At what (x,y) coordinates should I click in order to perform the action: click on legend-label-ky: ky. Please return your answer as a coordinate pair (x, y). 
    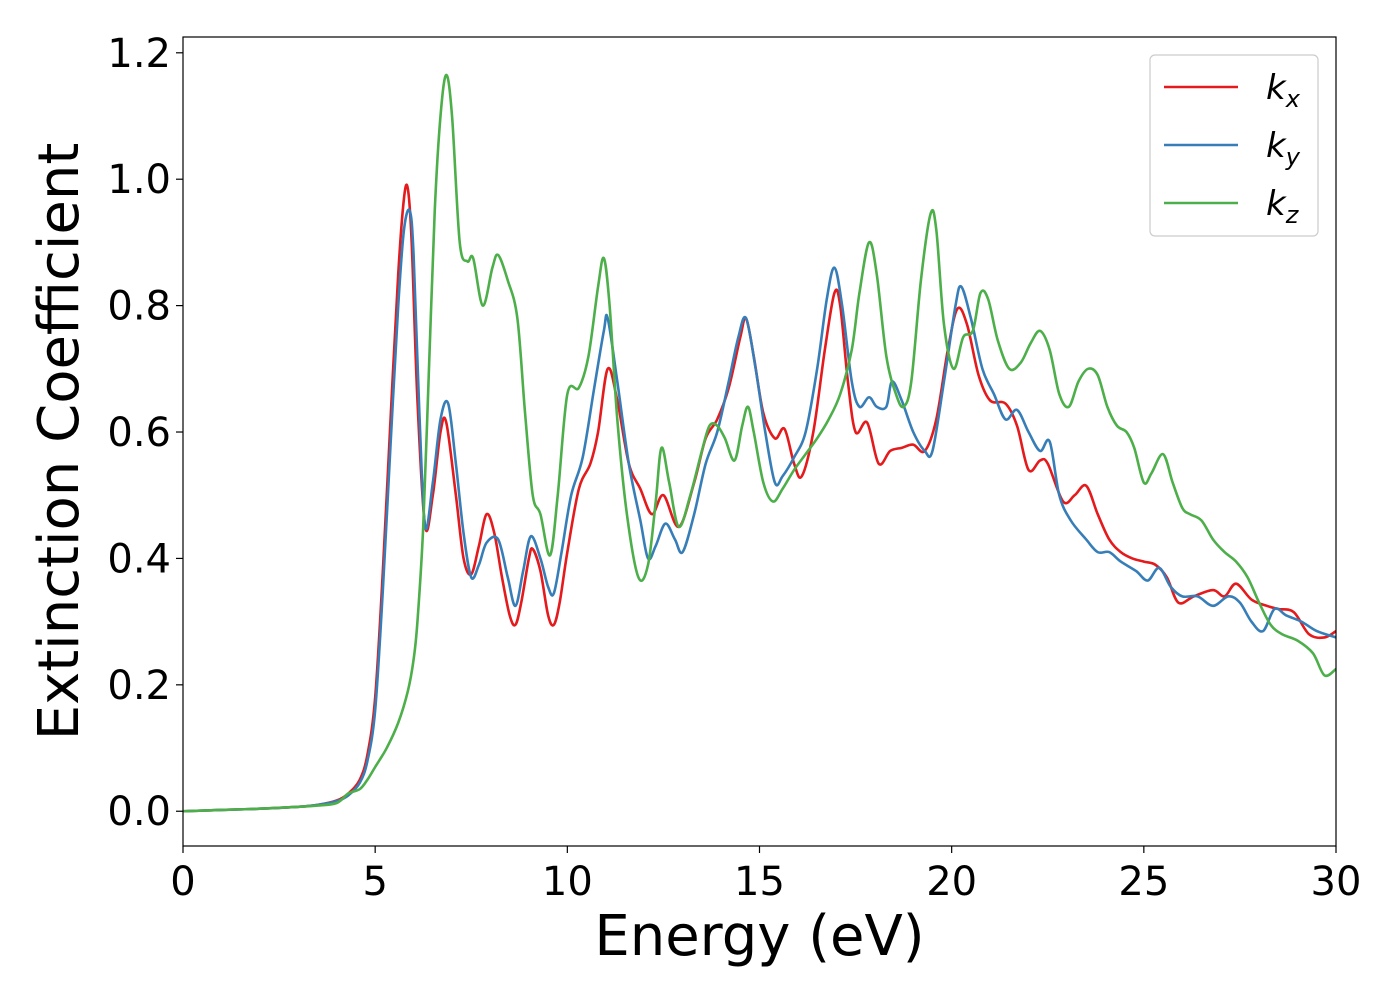
    Looking at the image, I should click on (1283, 148).